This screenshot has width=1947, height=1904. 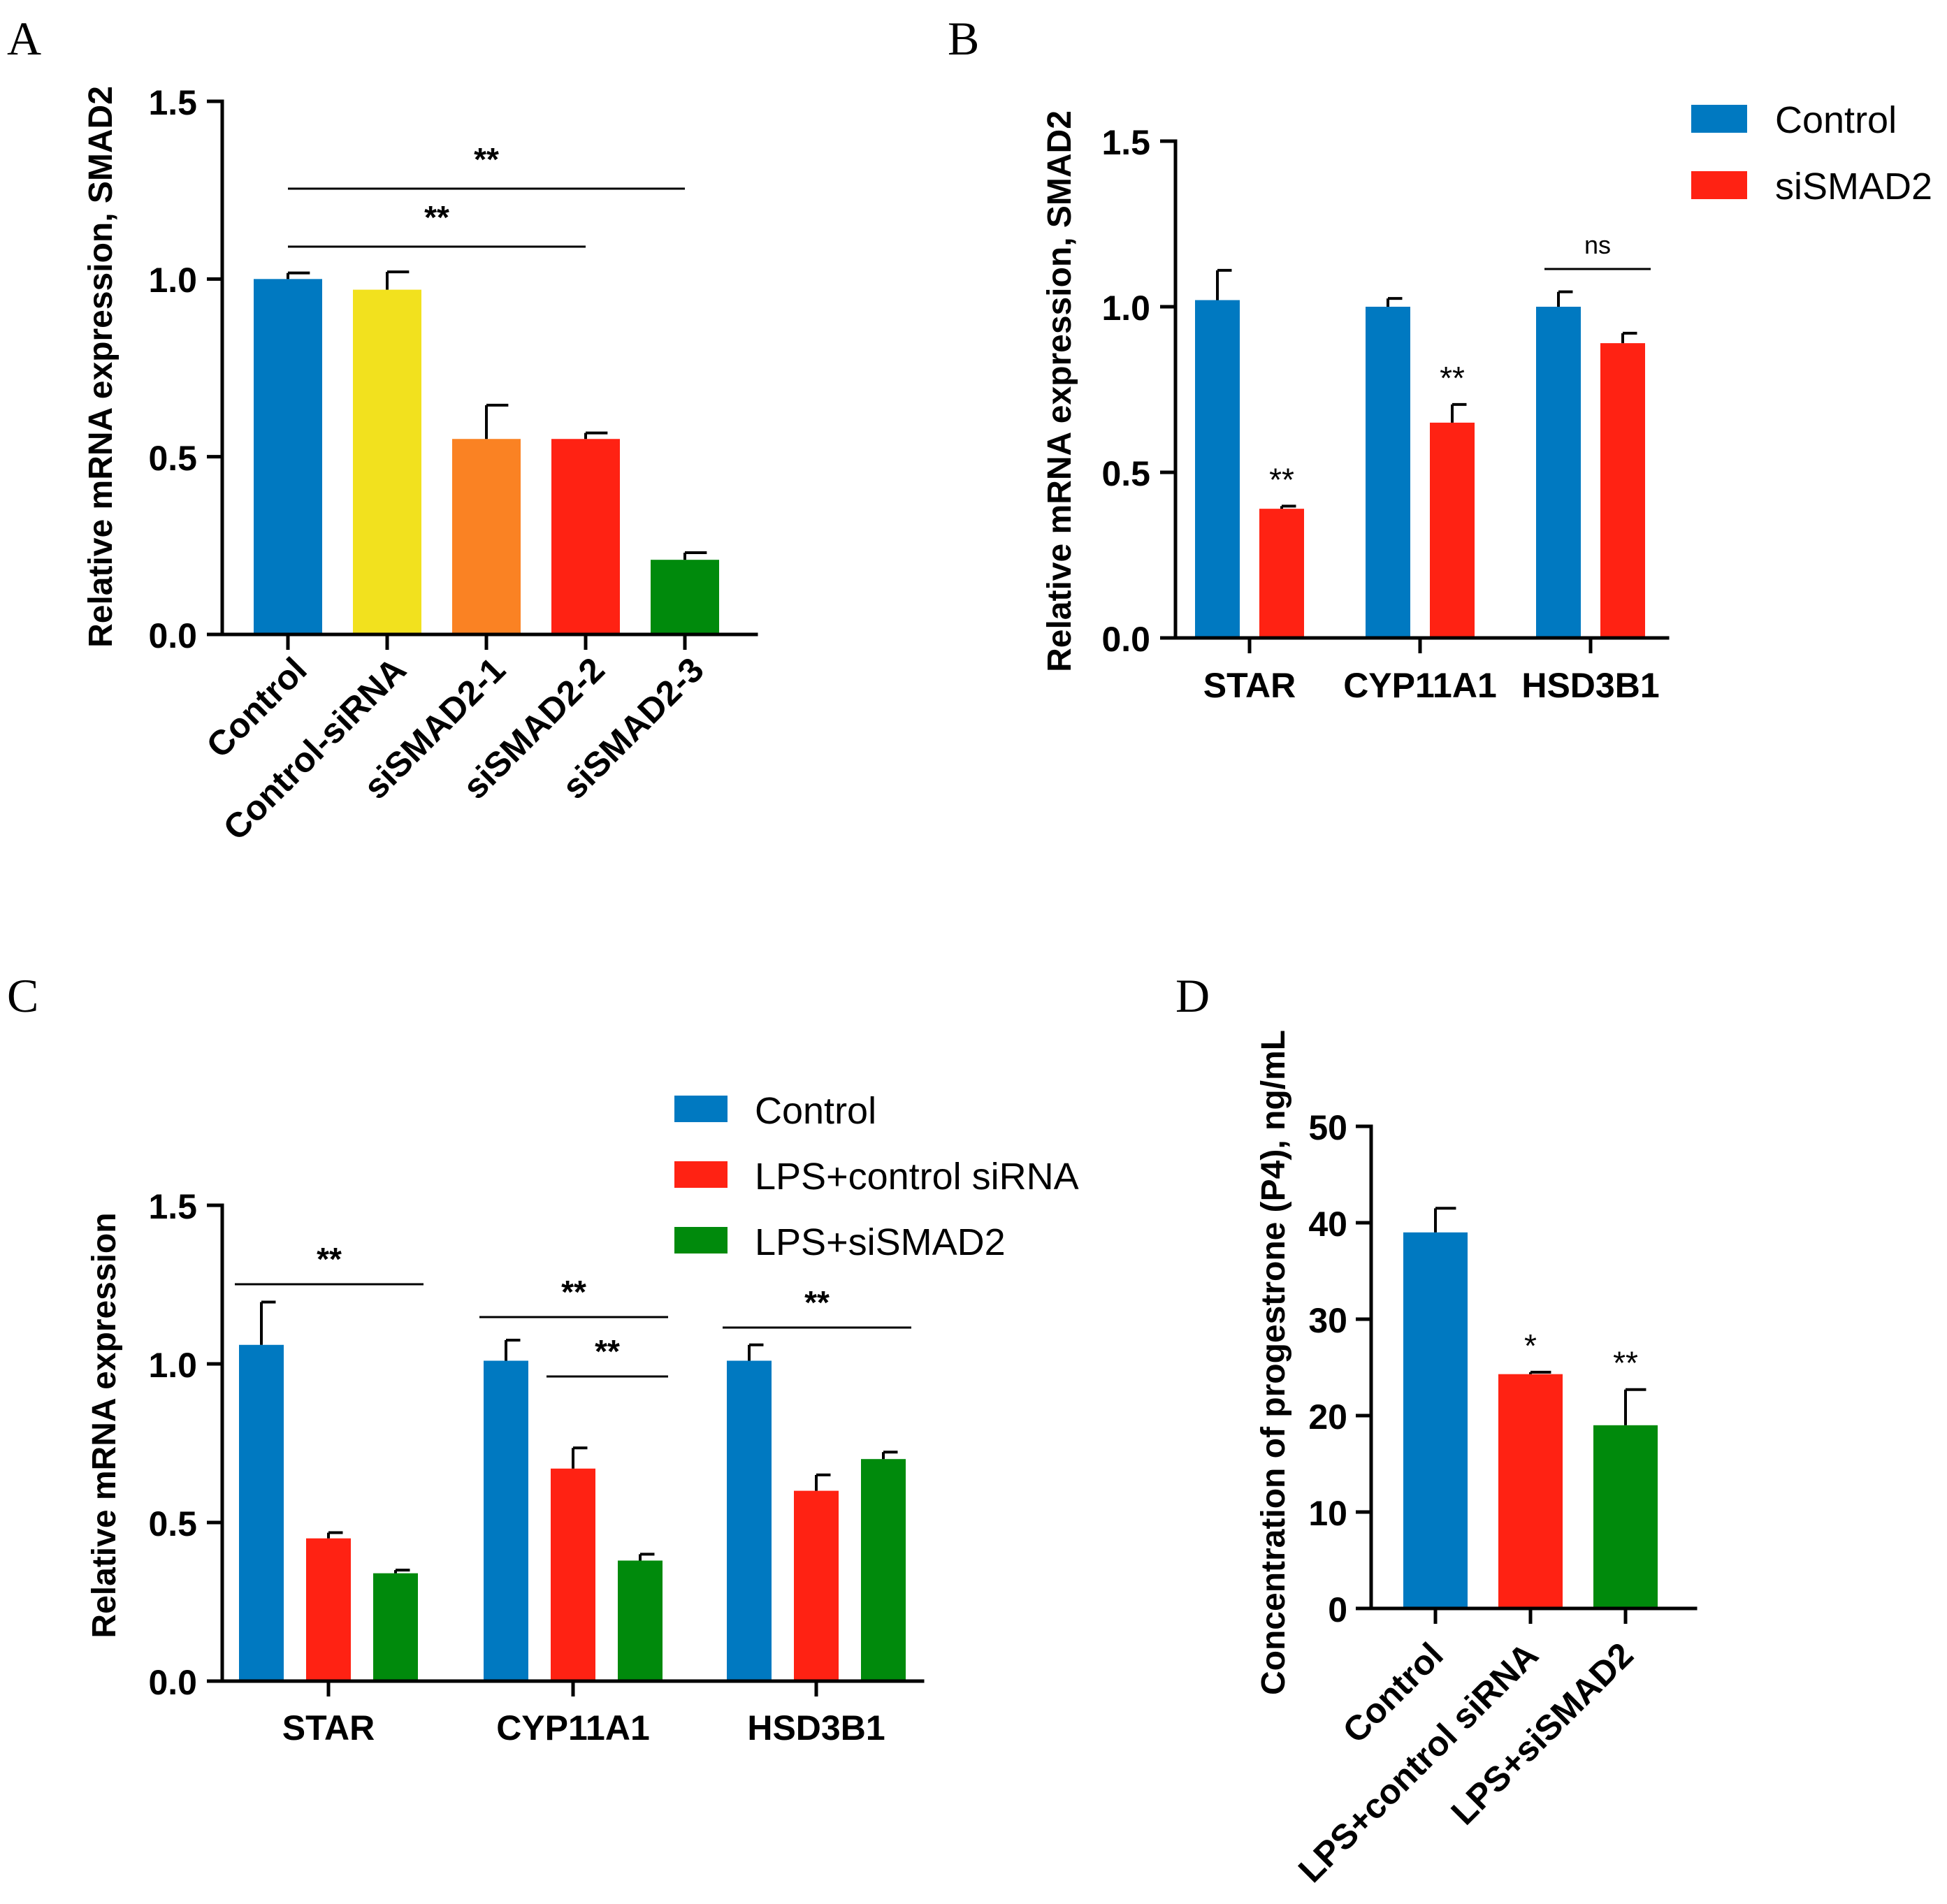 I want to click on y-tick-label: 40, so click(x=1327, y=1224).